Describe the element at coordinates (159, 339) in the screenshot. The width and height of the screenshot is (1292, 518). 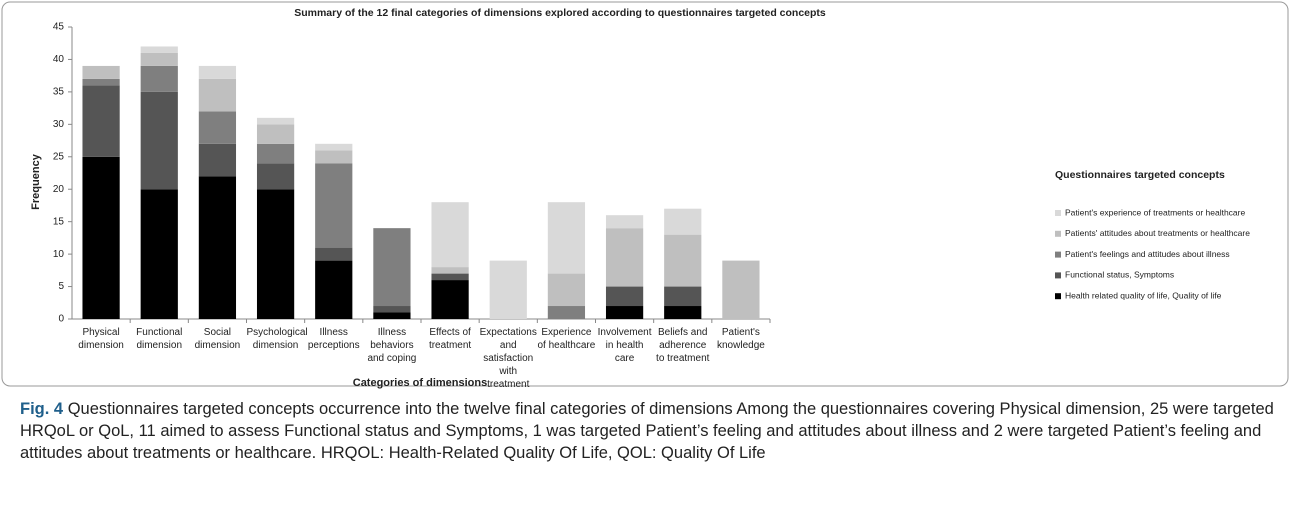
I see `x-tick-label: Functional dimension` at that location.